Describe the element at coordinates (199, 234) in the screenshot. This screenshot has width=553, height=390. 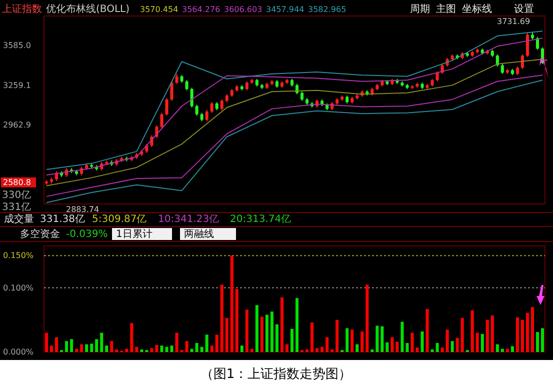
I see `text: 两融线` at that location.